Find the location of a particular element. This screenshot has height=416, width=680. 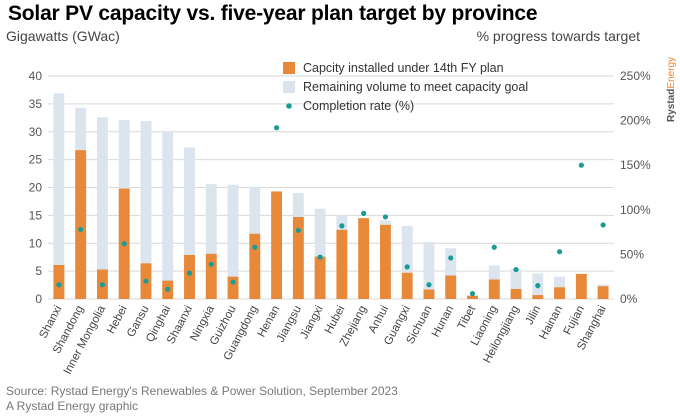

legend-swatch-completion is located at coordinates (289, 106).